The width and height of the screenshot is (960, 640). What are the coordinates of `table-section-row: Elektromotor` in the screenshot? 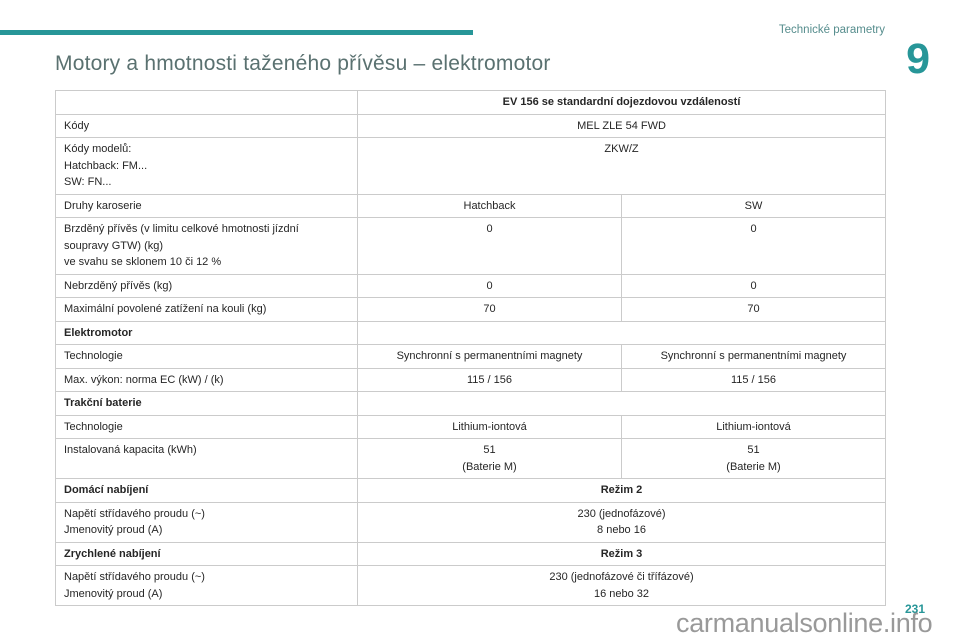 It's located at (471, 332).